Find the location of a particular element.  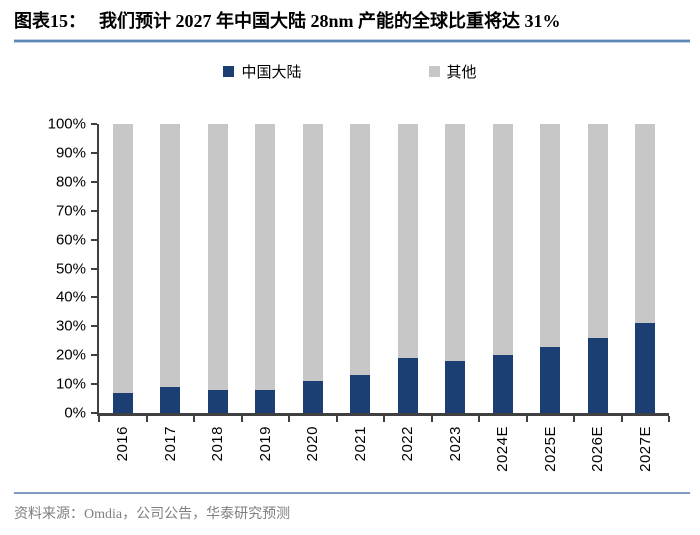

y-axis-tick-label: 60% is located at coordinates (70, 240).